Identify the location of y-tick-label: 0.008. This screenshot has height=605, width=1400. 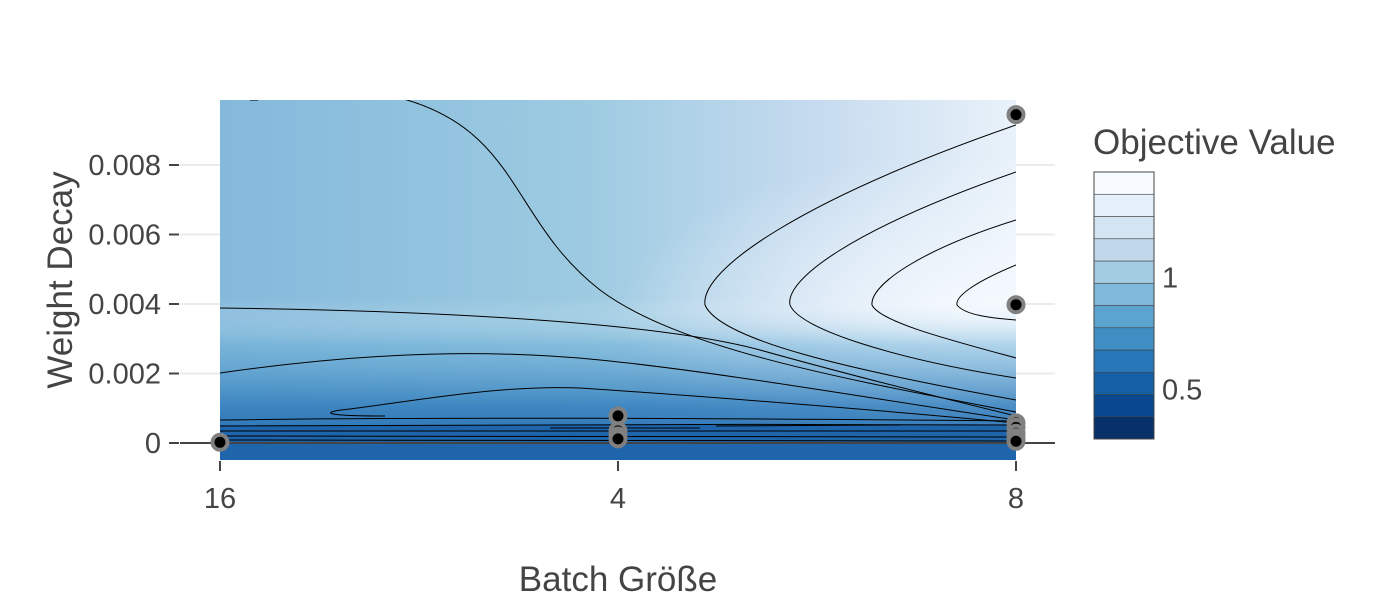
(124, 166).